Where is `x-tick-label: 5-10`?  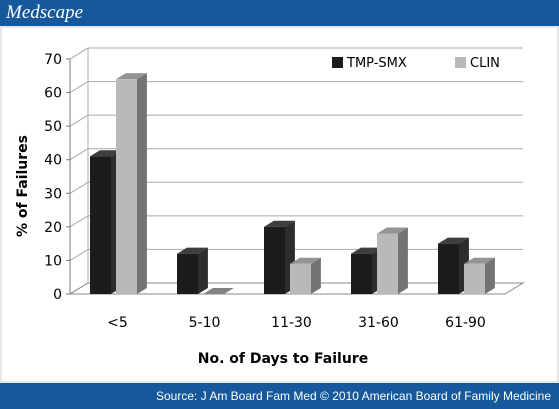 x-tick-label: 5-10 is located at coordinates (205, 323).